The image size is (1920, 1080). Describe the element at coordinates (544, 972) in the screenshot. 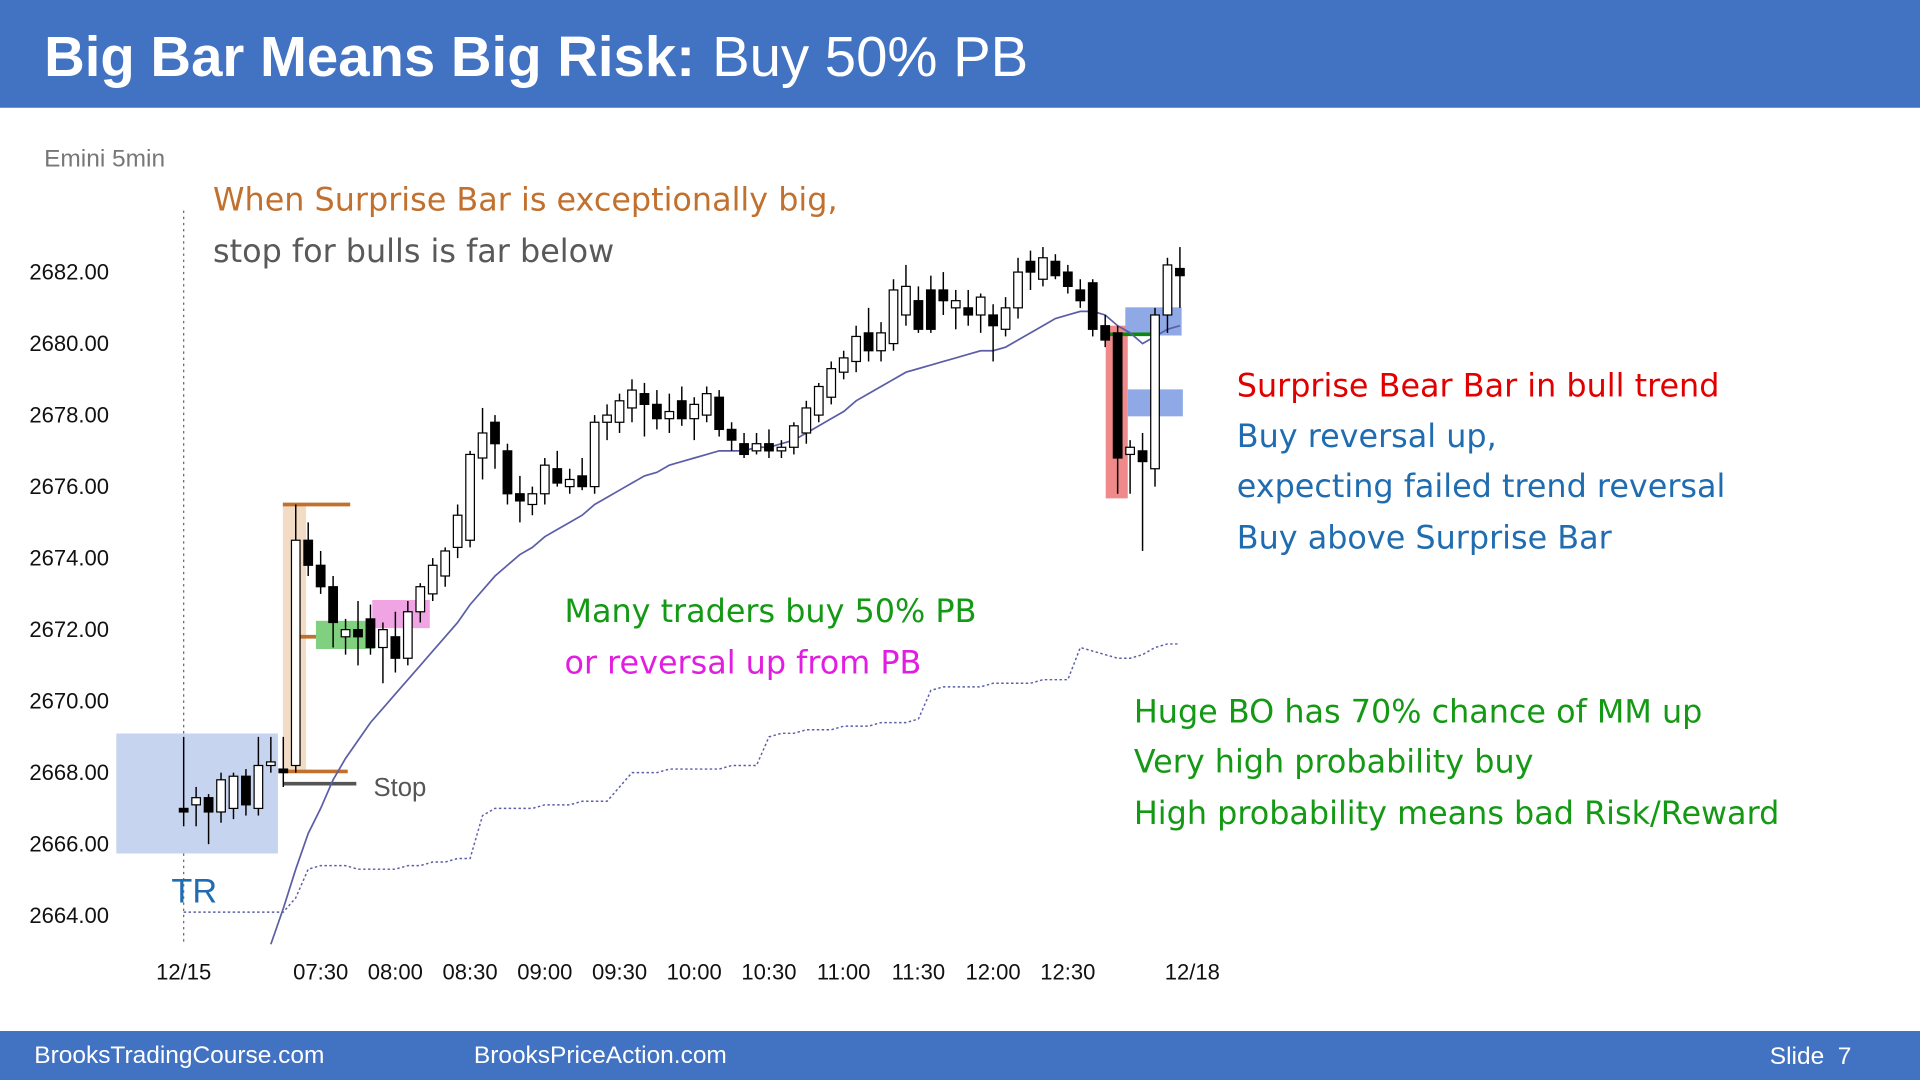

I see `x-tick-label: 09:00` at that location.